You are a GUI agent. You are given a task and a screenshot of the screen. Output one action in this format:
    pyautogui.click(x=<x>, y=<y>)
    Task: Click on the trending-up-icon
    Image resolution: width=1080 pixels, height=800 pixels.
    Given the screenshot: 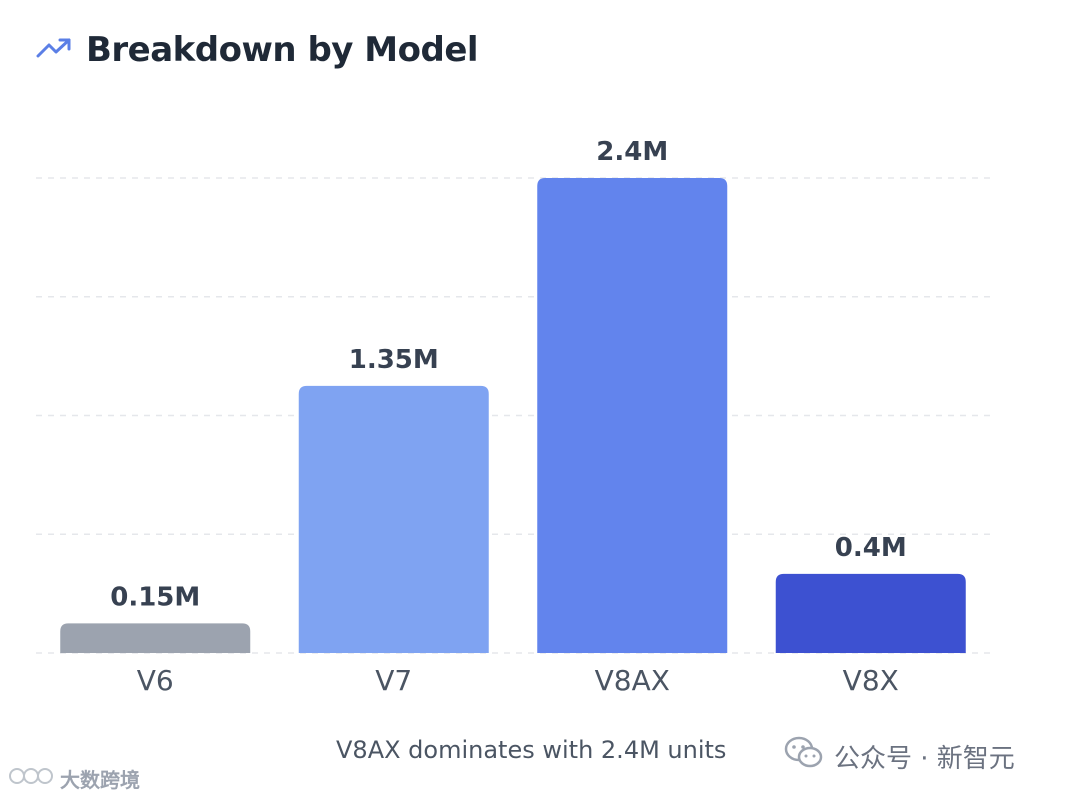 What is the action you would take?
    pyautogui.click(x=54, y=50)
    